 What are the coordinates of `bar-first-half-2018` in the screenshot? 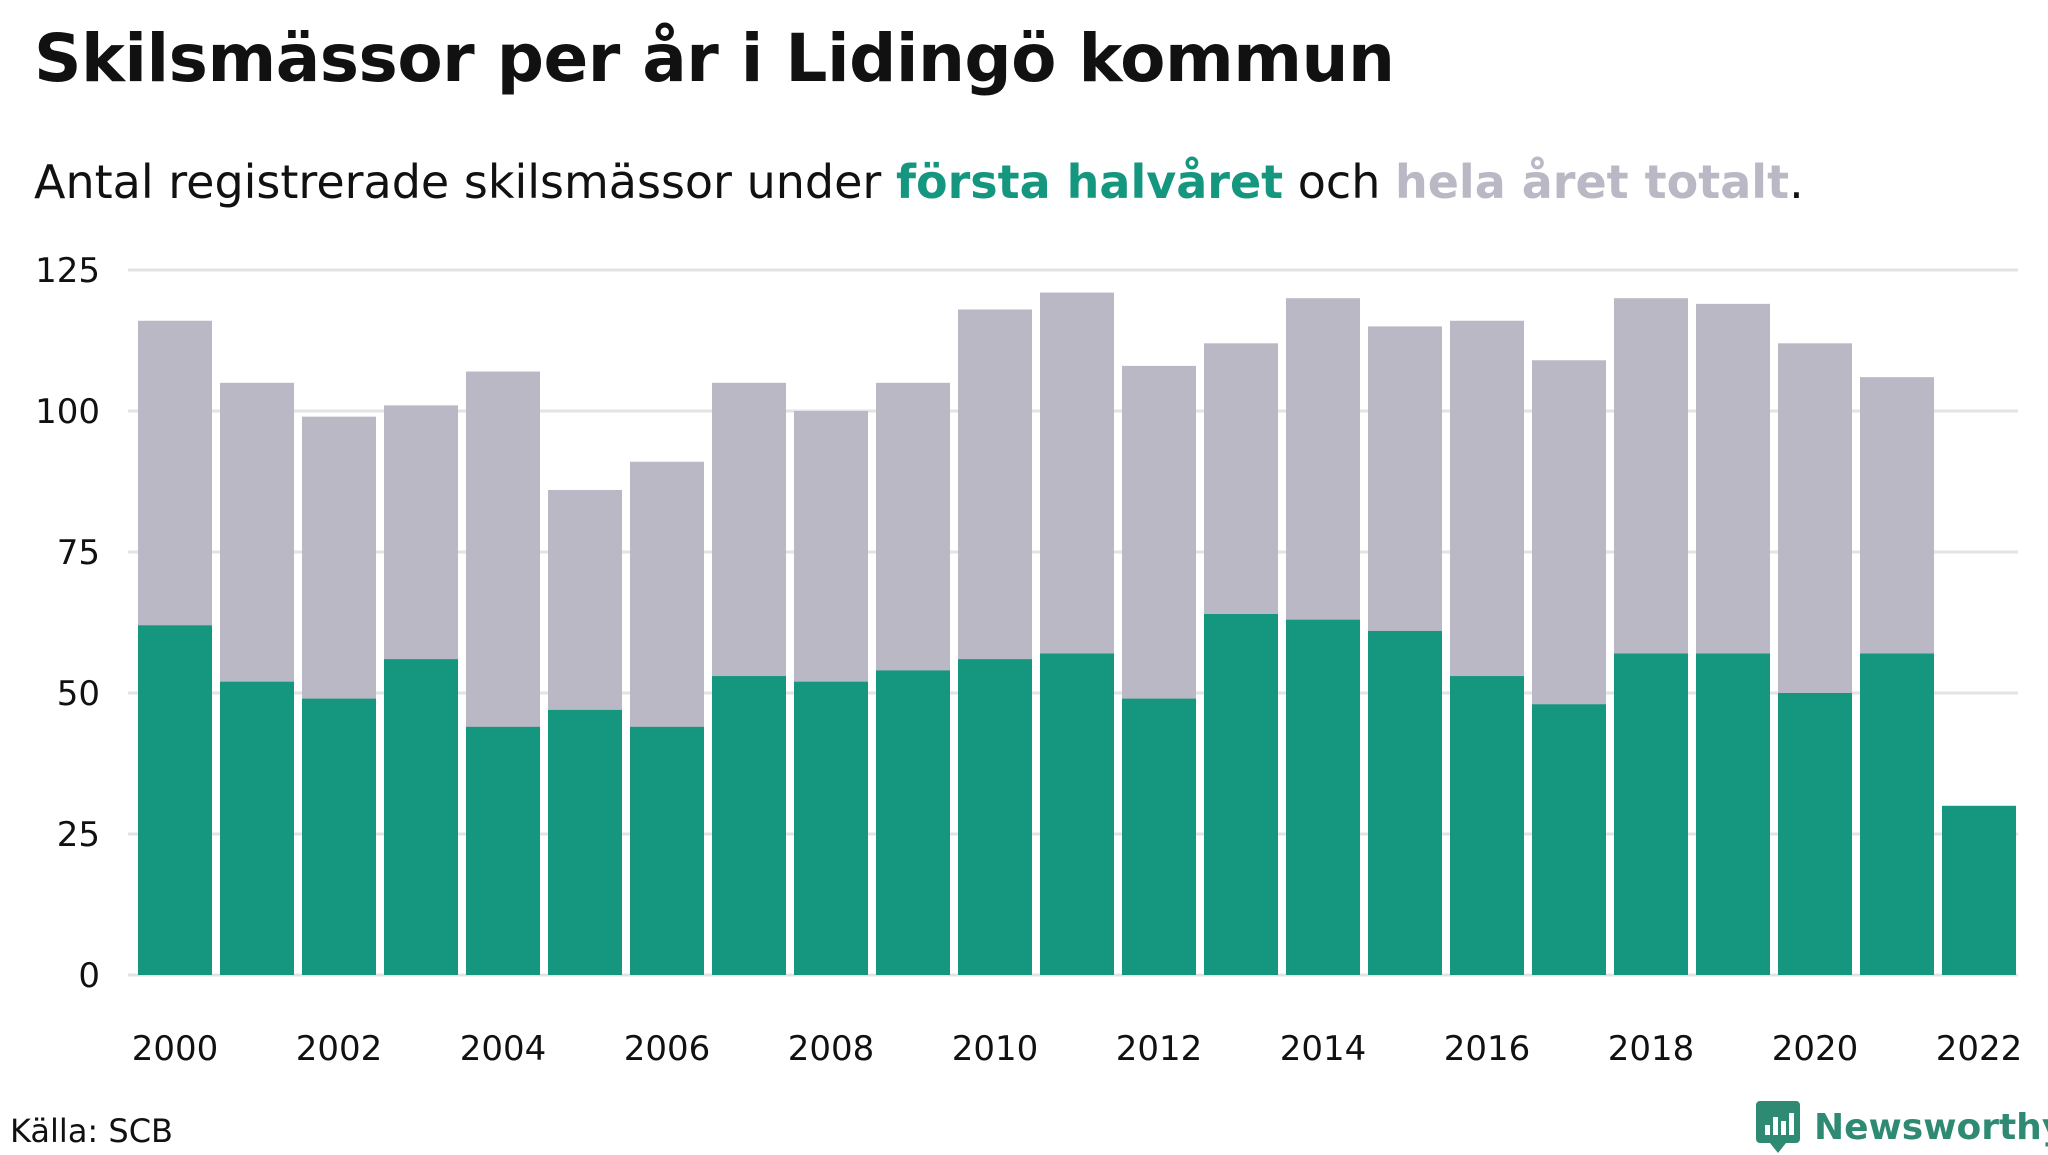 It's located at (1651, 814).